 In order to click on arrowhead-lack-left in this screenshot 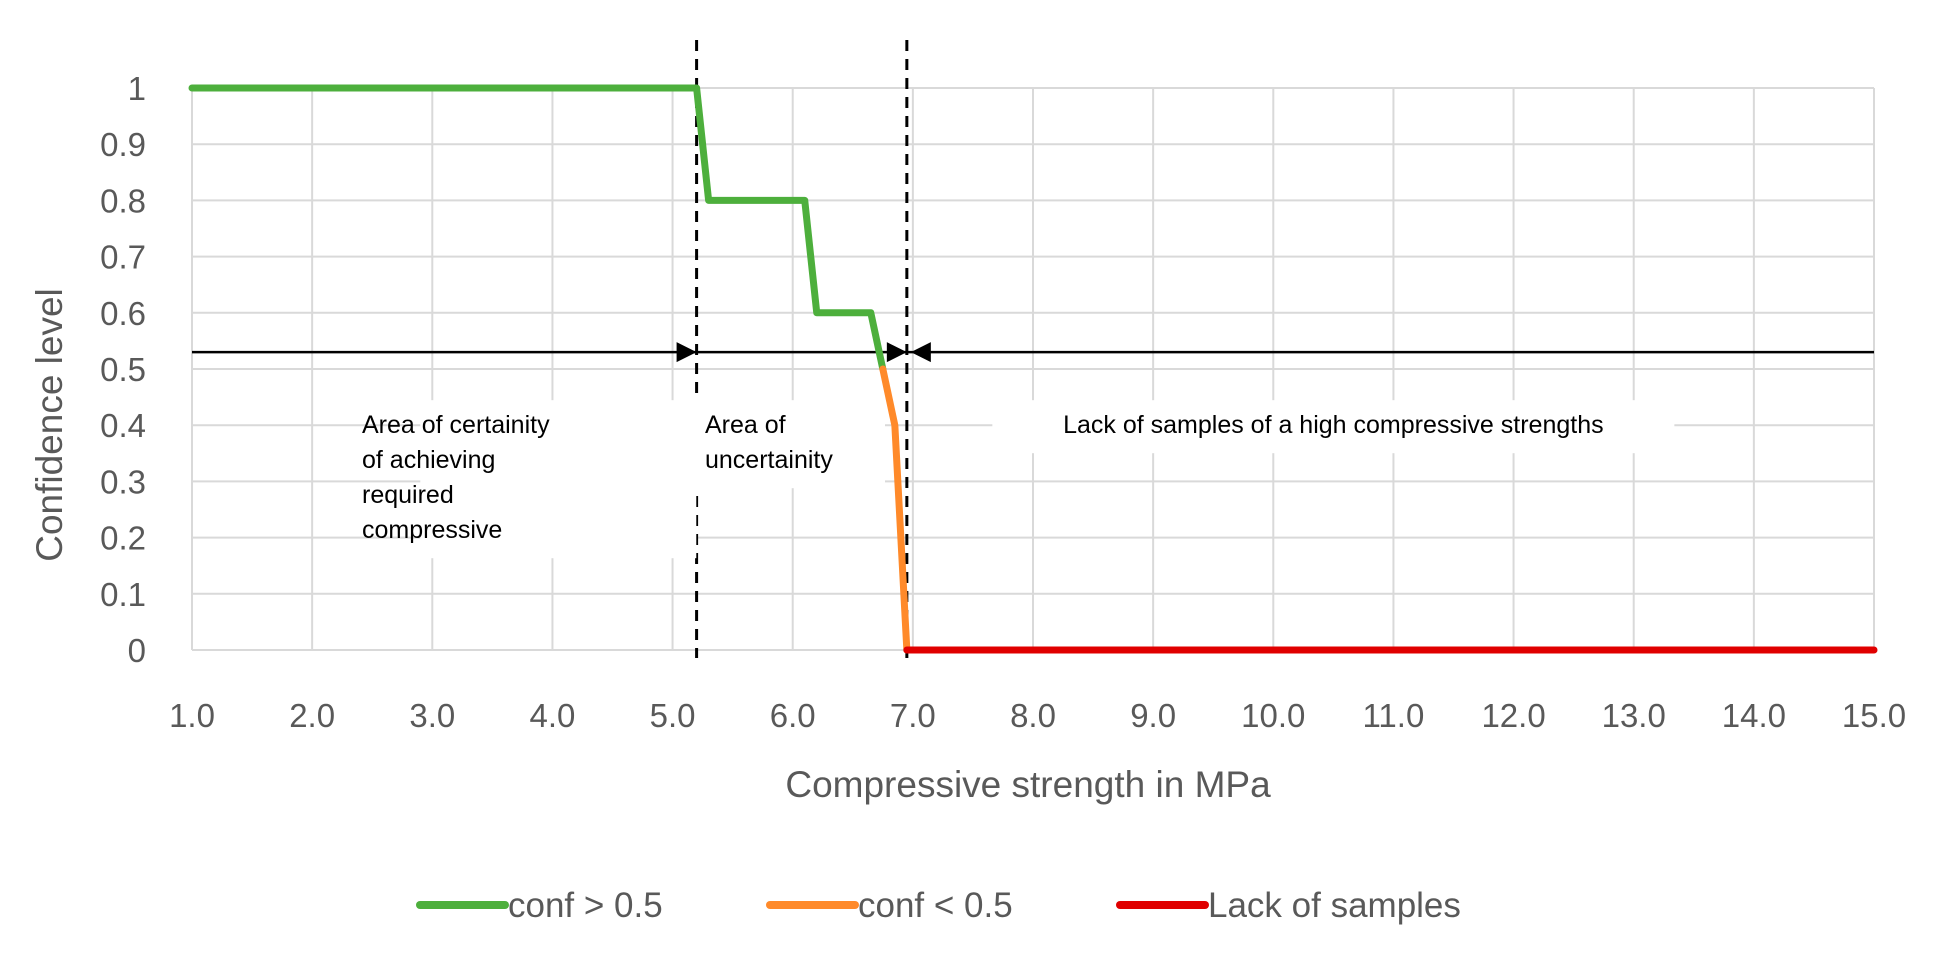, I will do `click(920, 352)`.